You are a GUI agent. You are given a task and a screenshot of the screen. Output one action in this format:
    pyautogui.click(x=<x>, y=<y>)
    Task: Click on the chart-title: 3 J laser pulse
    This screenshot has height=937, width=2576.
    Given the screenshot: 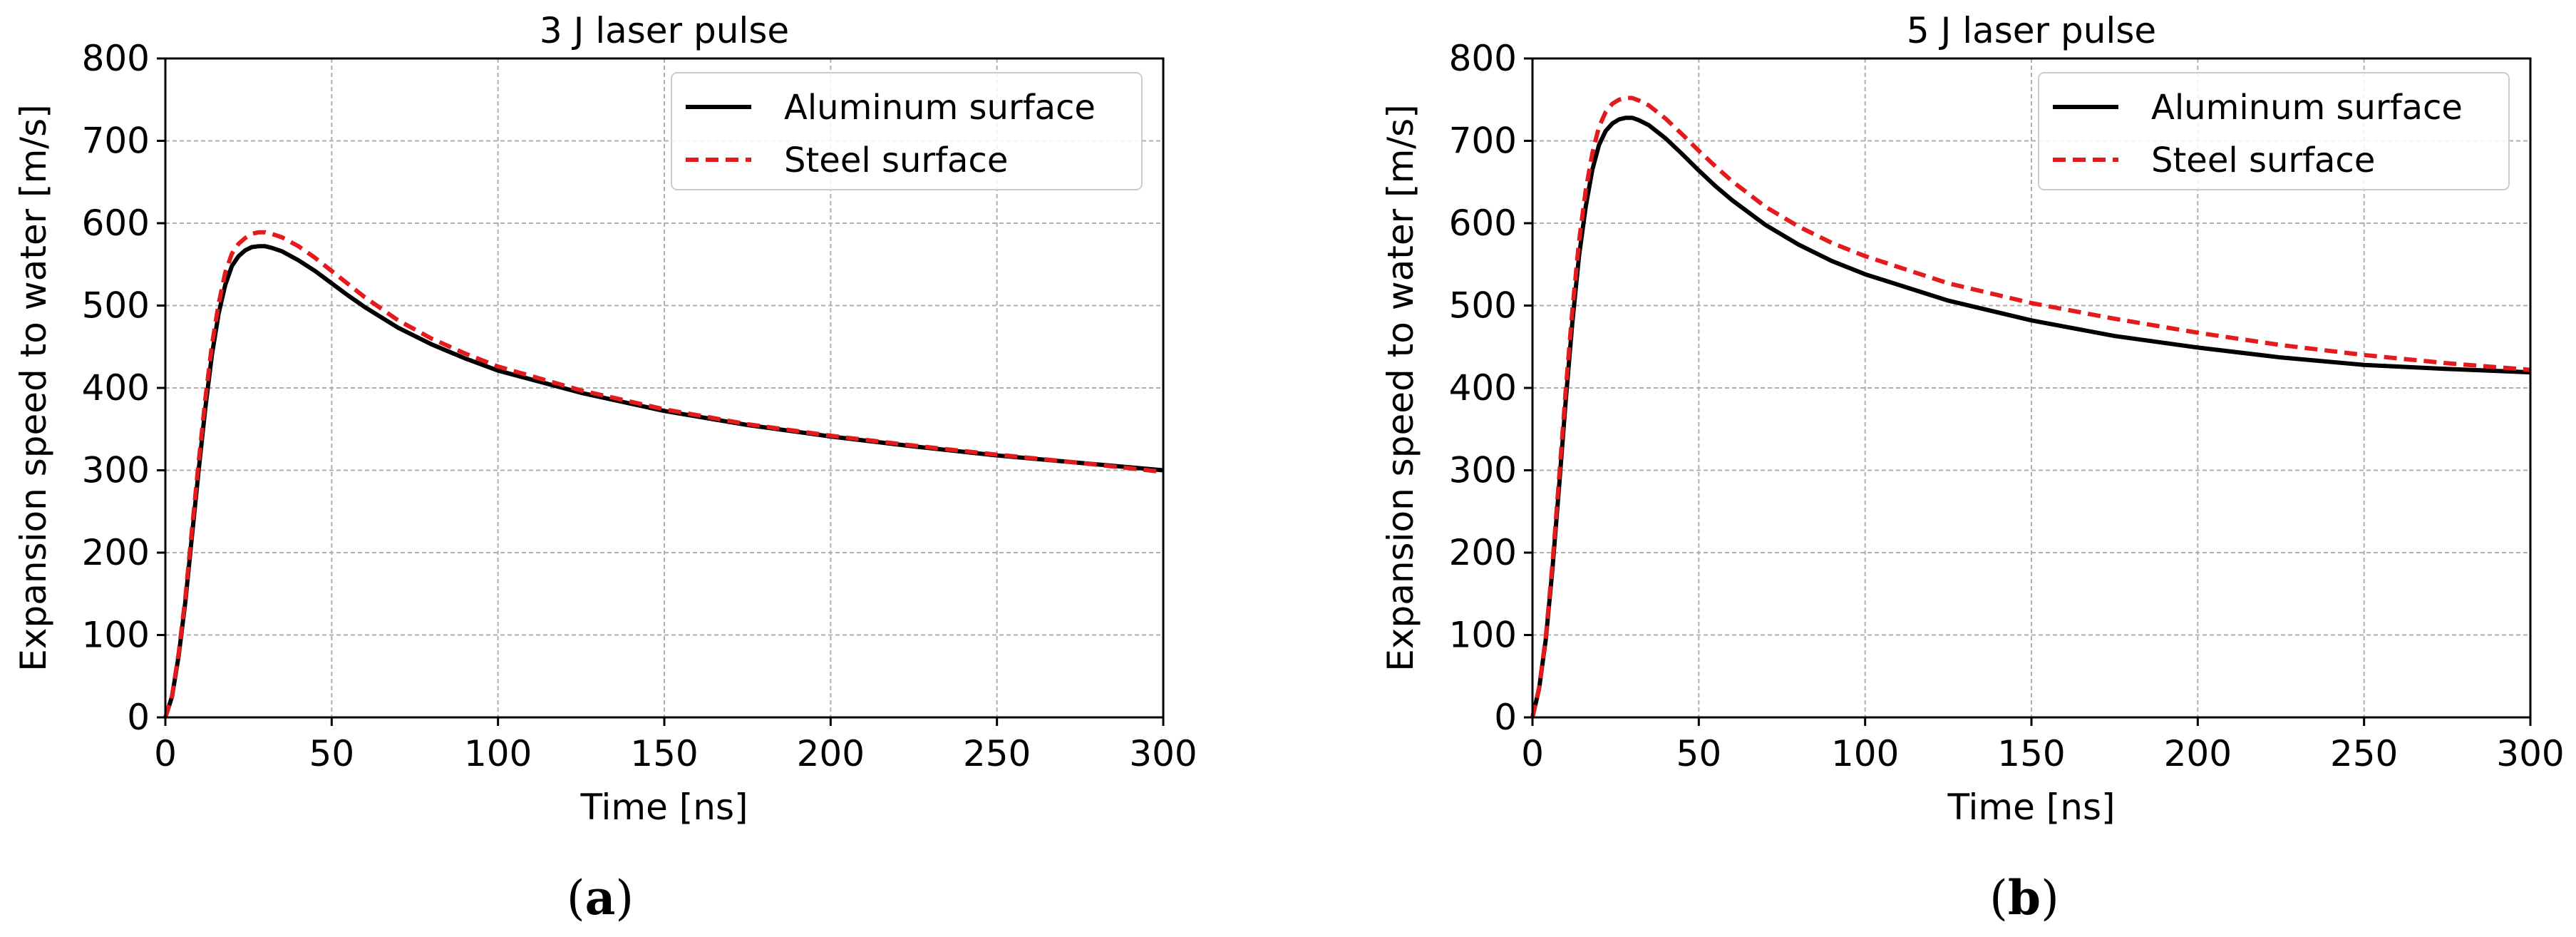 What is the action you would take?
    pyautogui.click(x=664, y=30)
    